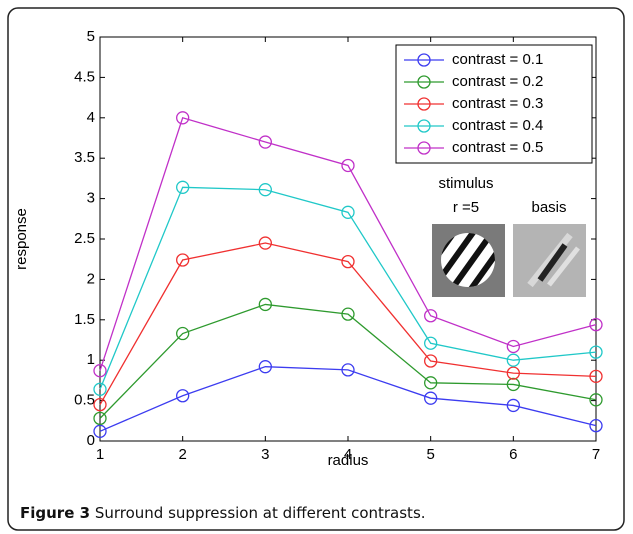  I want to click on legend-label: contrast = 0.5, so click(497, 147).